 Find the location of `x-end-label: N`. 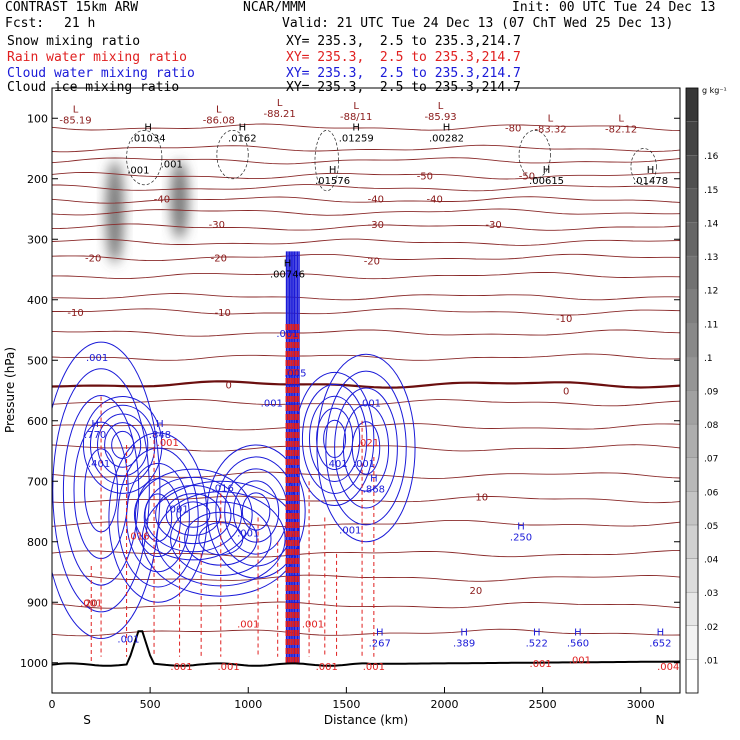

x-end-label: N is located at coordinates (660, 720).